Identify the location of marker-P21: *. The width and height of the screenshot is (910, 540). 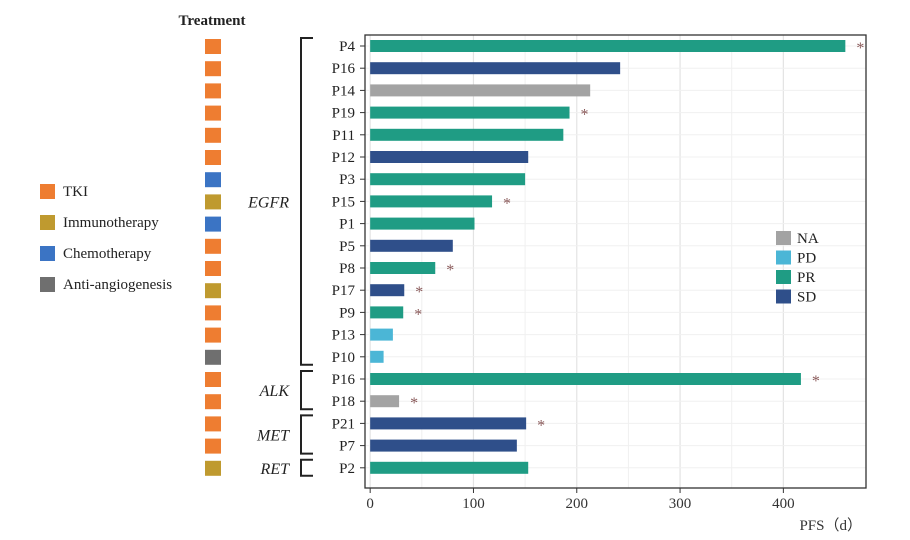
(541, 425).